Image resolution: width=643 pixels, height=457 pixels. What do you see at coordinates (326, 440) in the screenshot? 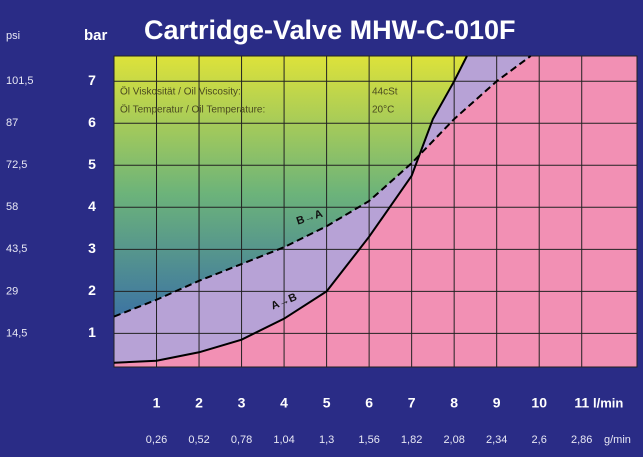
I see `x2-tick-label: 1,3` at bounding box center [326, 440].